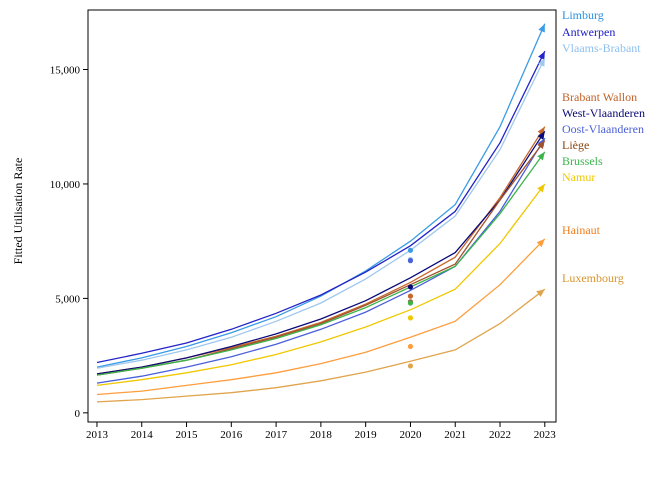 The image size is (672, 480). I want to click on y-tick-label: 0, so click(78, 414).